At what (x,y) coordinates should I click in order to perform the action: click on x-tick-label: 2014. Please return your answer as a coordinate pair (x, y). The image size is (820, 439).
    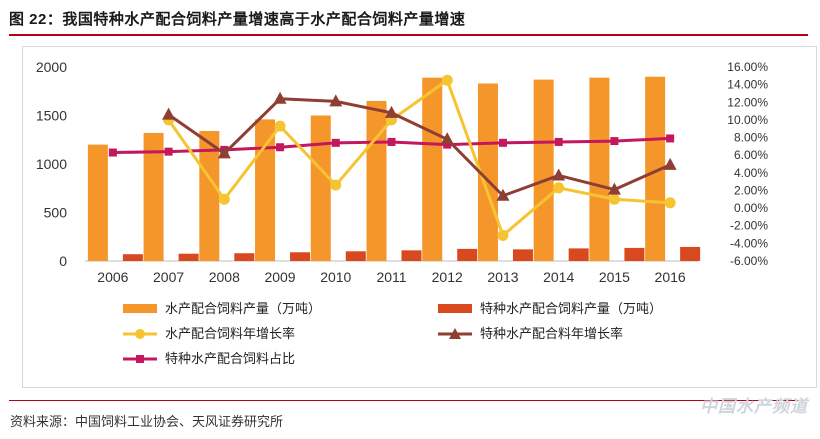
    Looking at the image, I should click on (558, 277).